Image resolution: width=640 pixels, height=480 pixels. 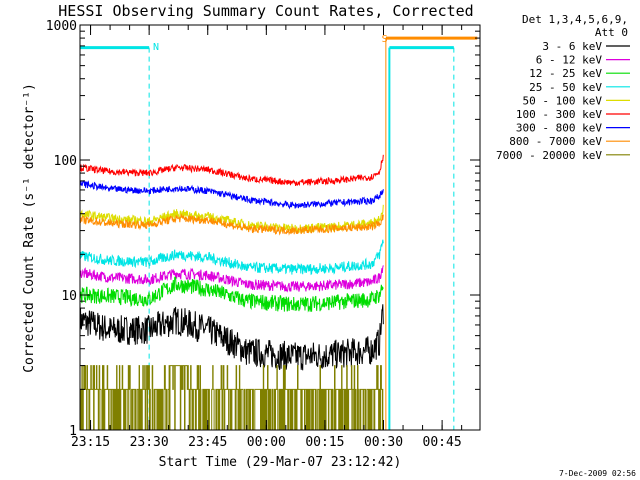 I want to click on x-tick-label-4: 00:15, so click(x=324, y=442).